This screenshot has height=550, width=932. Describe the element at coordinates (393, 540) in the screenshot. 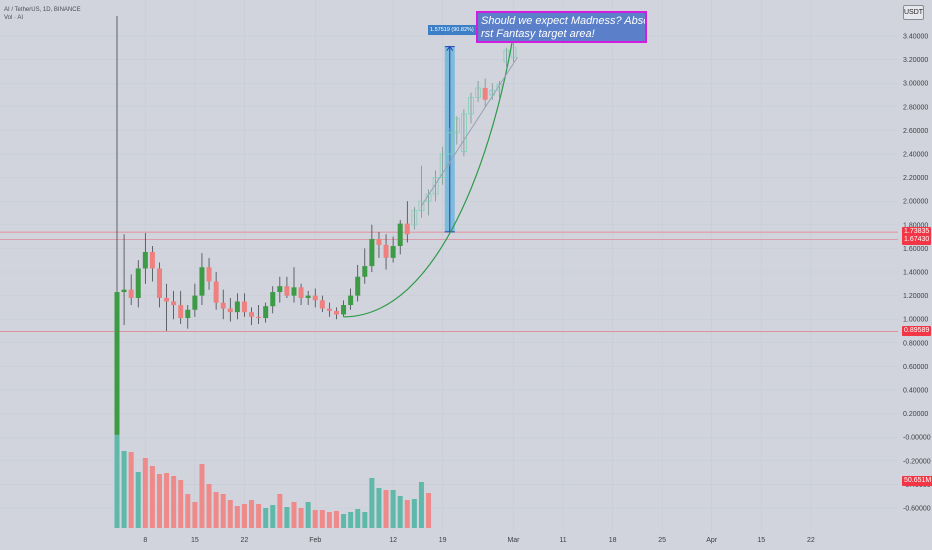

I see `time-tick-label: 12` at that location.